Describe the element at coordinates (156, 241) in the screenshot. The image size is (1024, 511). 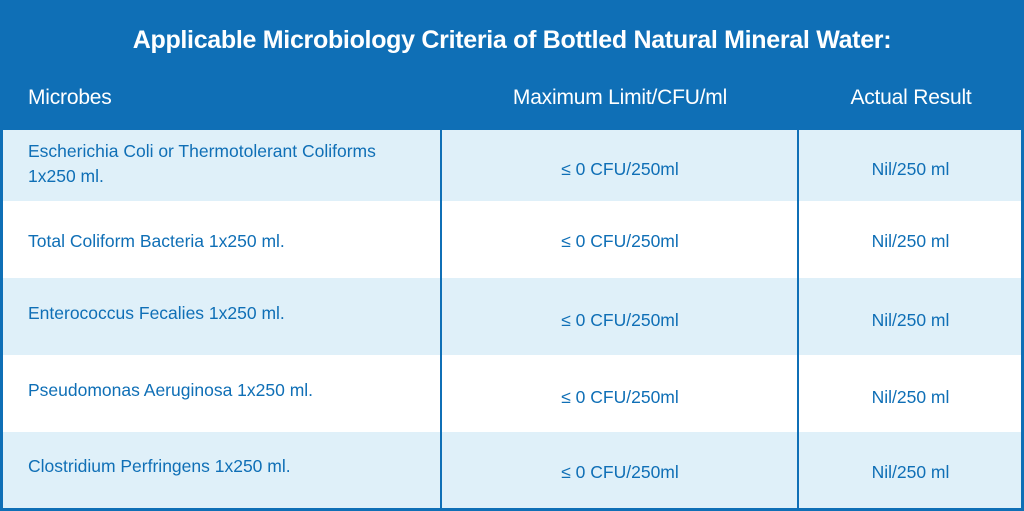
I see `microbe-name: Total Coliform Bacteria 1x250 ml.` at that location.